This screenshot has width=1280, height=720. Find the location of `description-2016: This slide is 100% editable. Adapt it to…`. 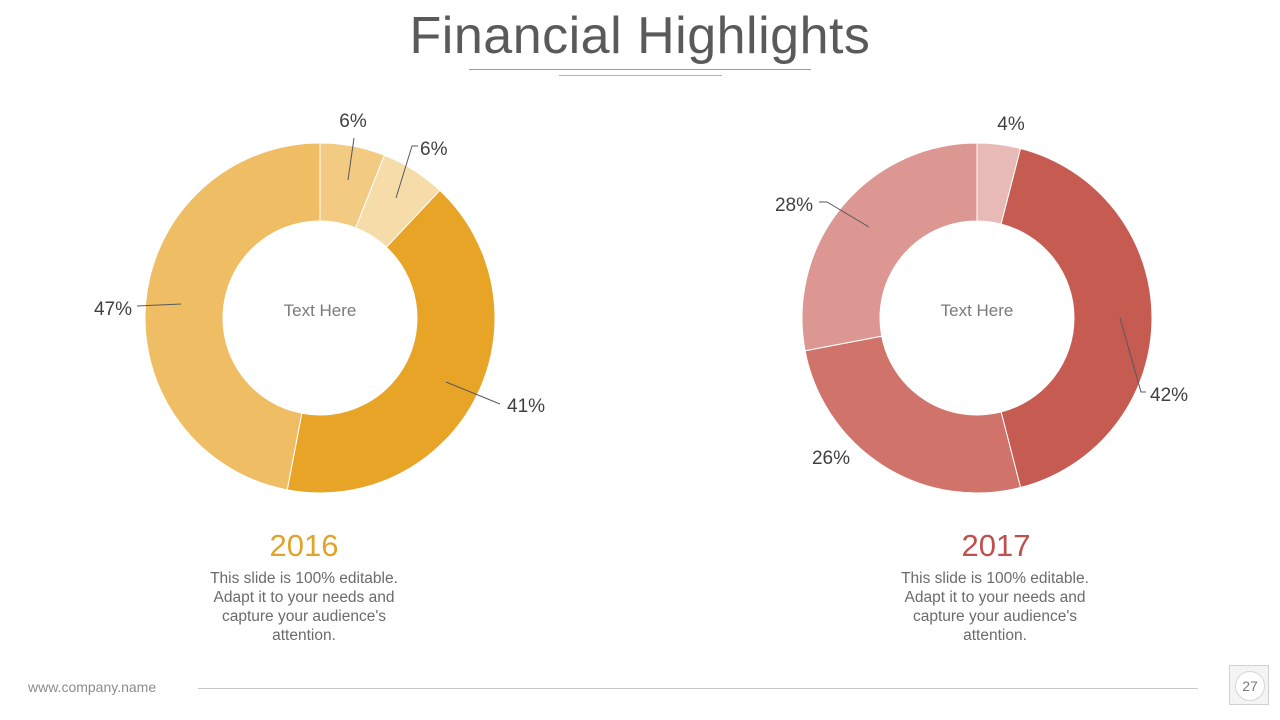

description-2016: This slide is 100% editable. Adapt it to… is located at coordinates (304, 607).